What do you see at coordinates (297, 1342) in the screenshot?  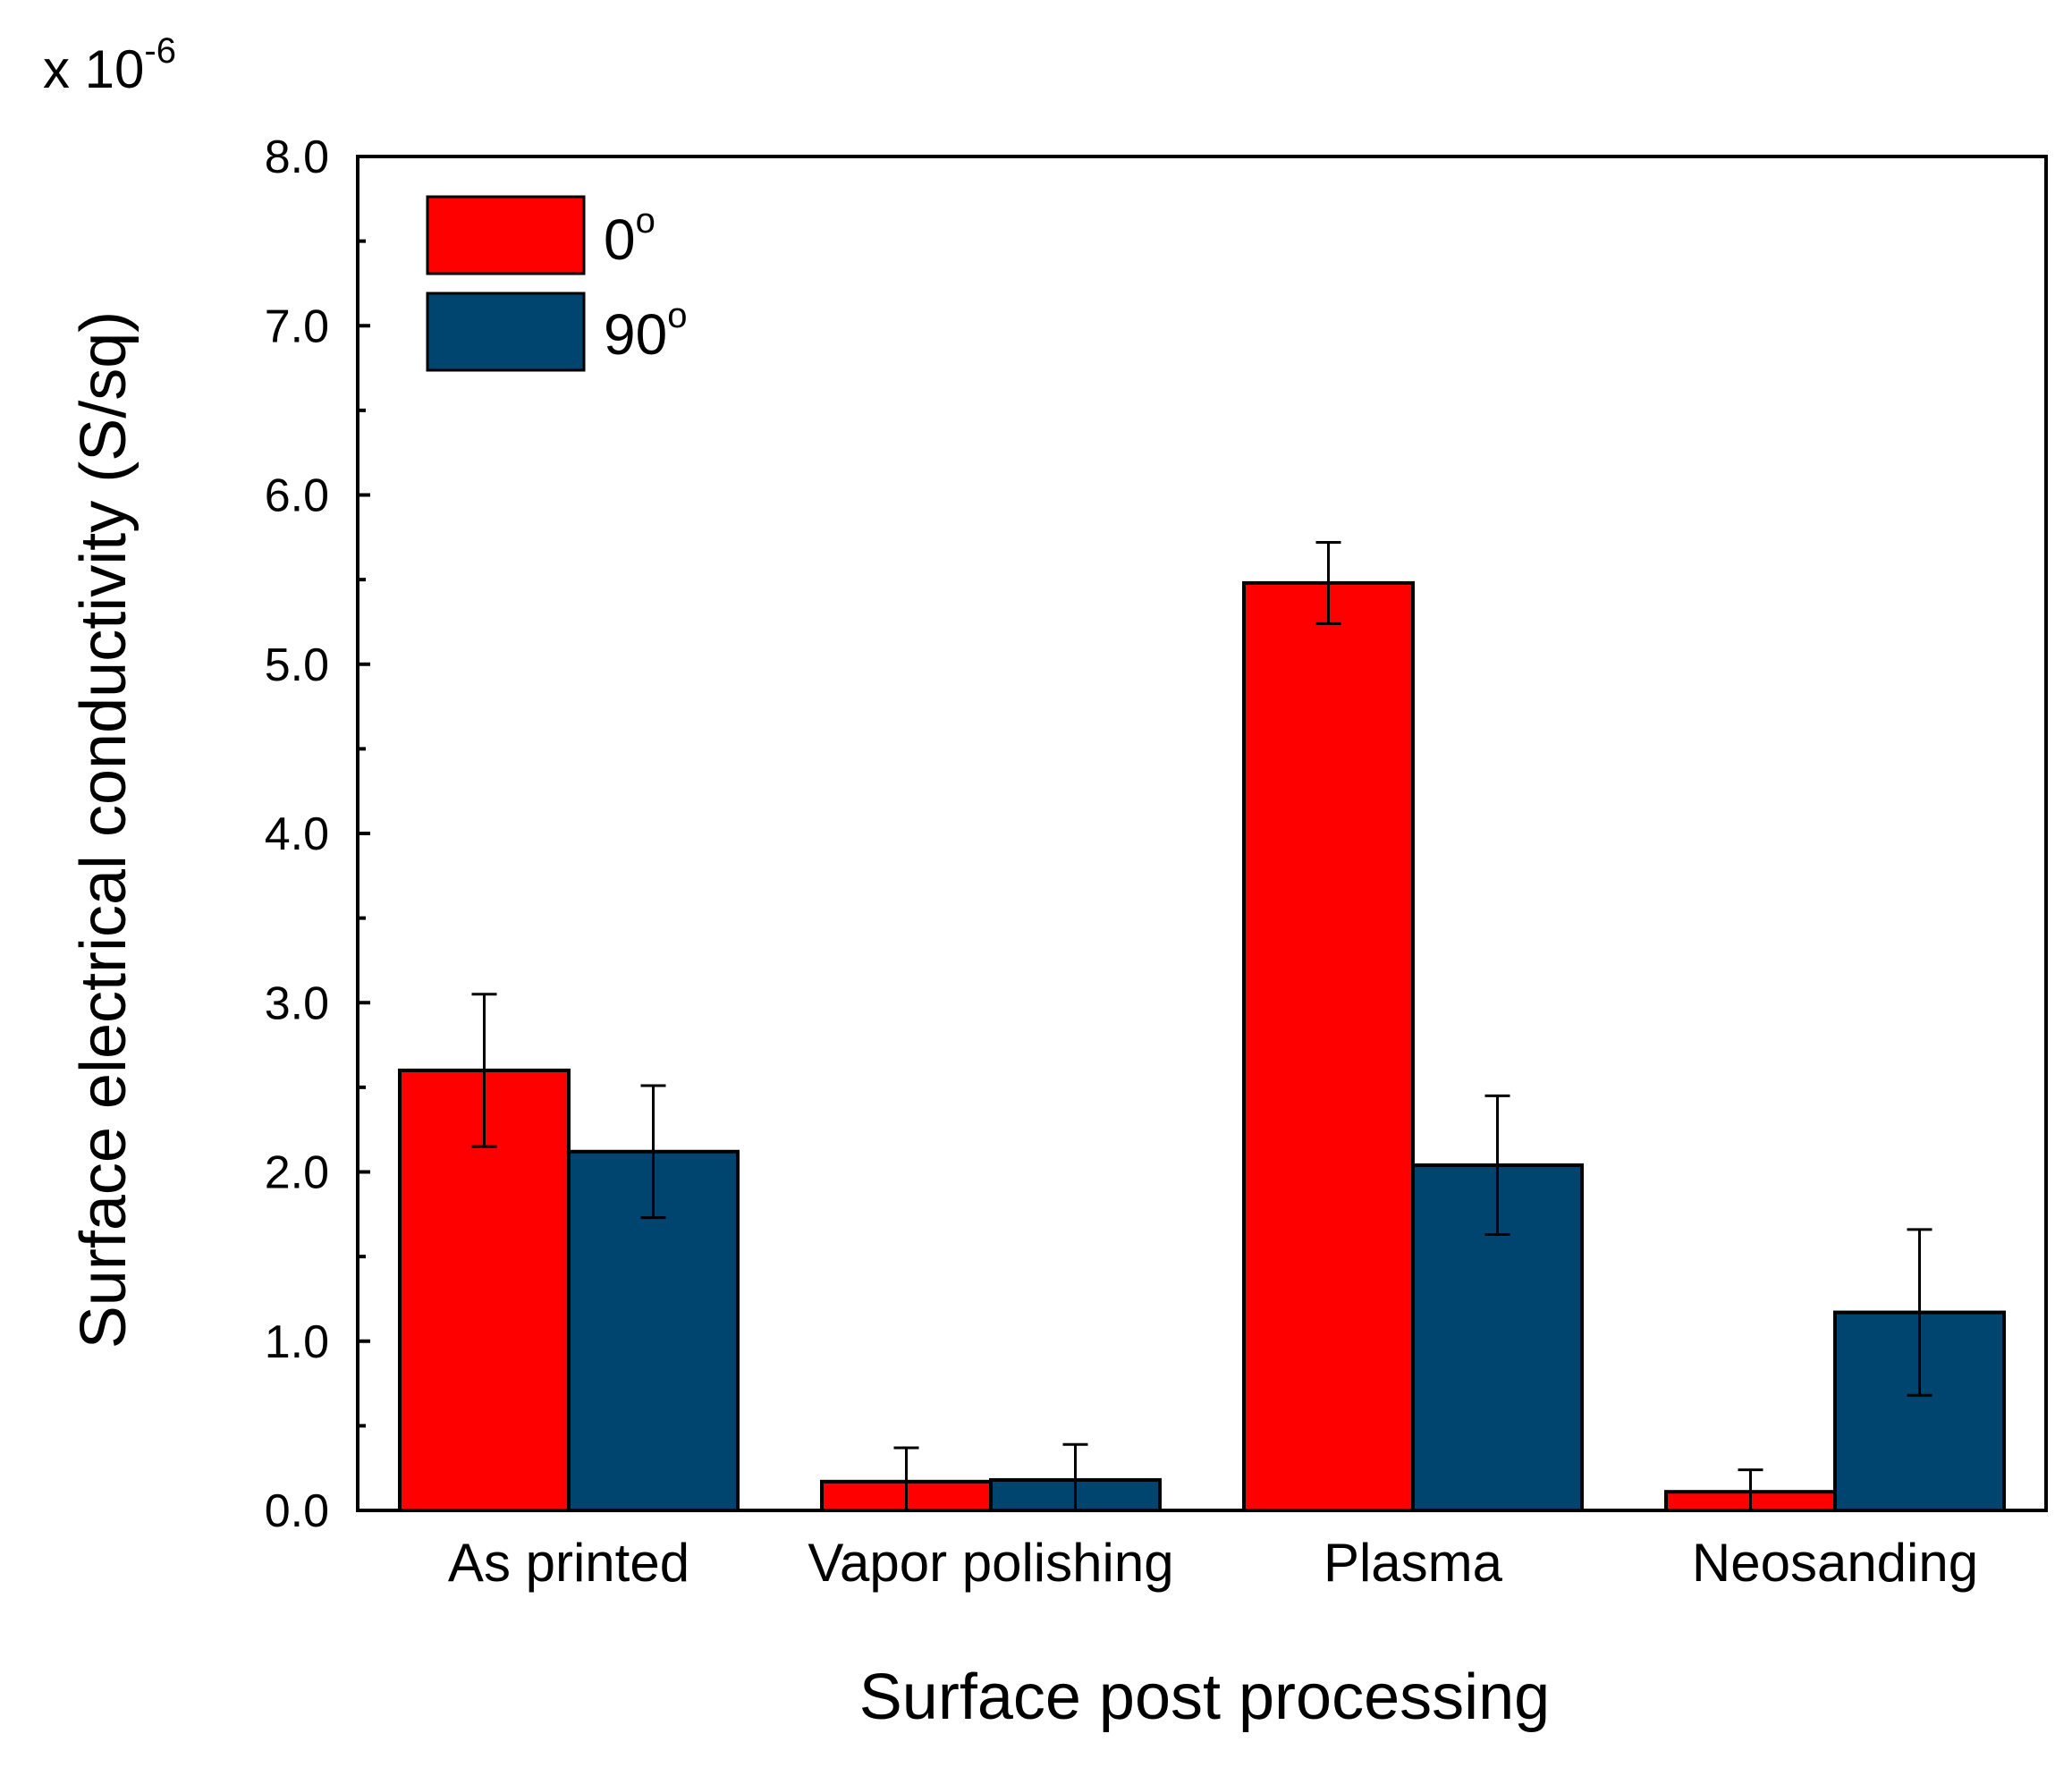 I see `y-tick-label: 1.0` at bounding box center [297, 1342].